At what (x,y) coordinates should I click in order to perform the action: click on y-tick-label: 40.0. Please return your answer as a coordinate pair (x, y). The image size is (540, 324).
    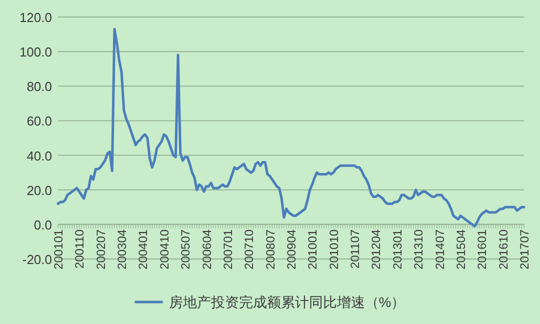
    Looking at the image, I should click on (39, 156).